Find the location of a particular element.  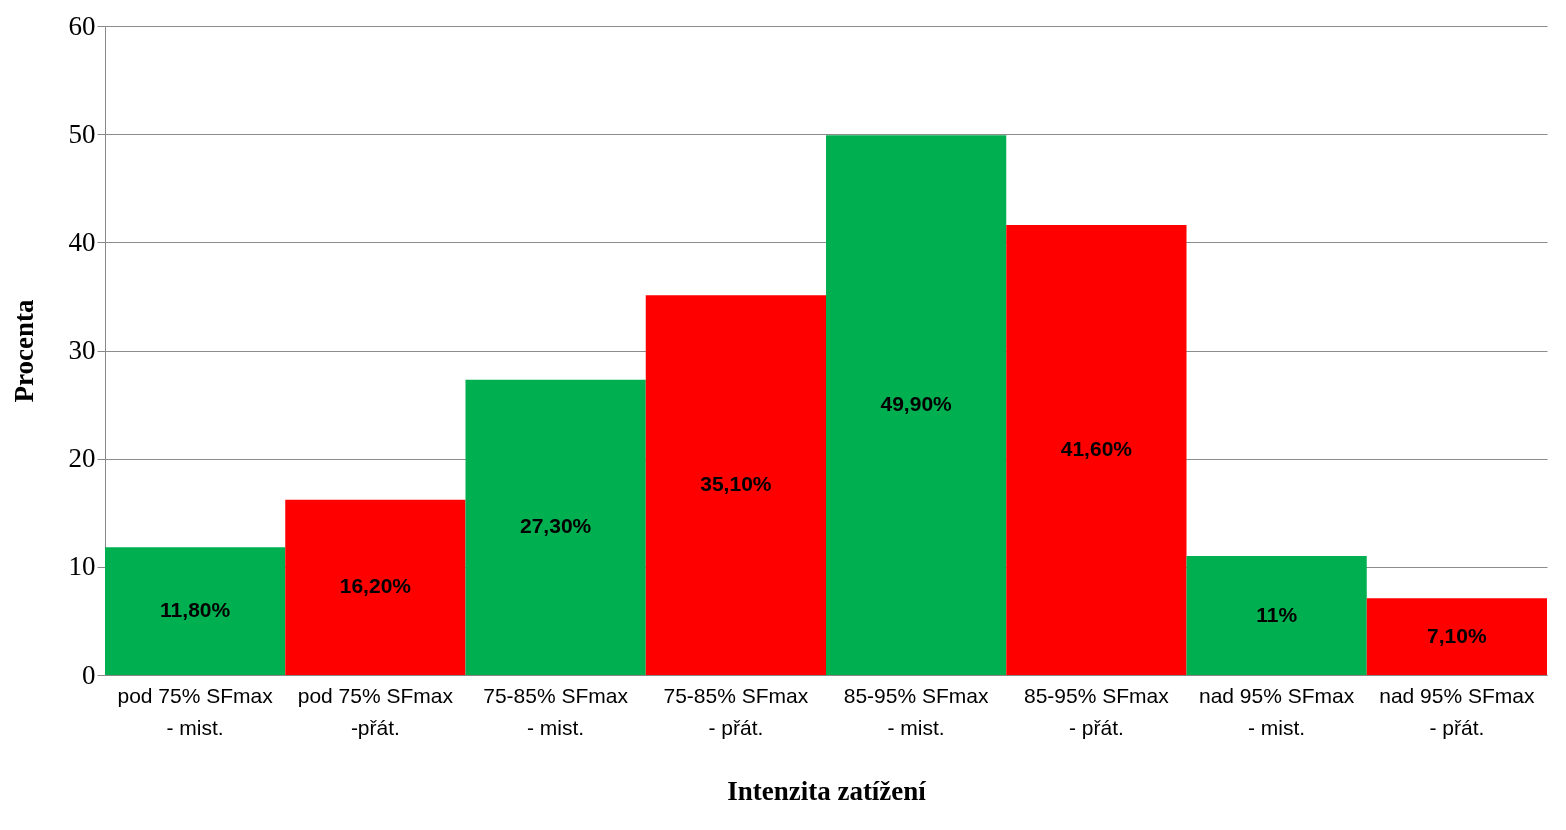

x-axis-title: Intenzita zatížení is located at coordinates (827, 790).